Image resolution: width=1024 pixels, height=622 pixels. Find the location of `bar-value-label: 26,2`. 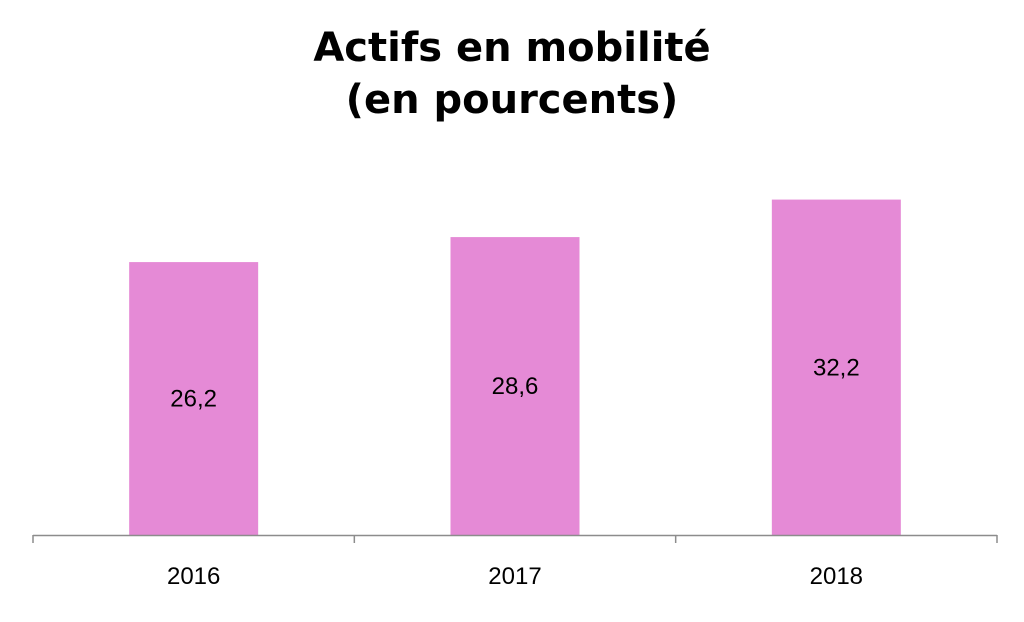

bar-value-label: 26,2 is located at coordinates (193, 399).